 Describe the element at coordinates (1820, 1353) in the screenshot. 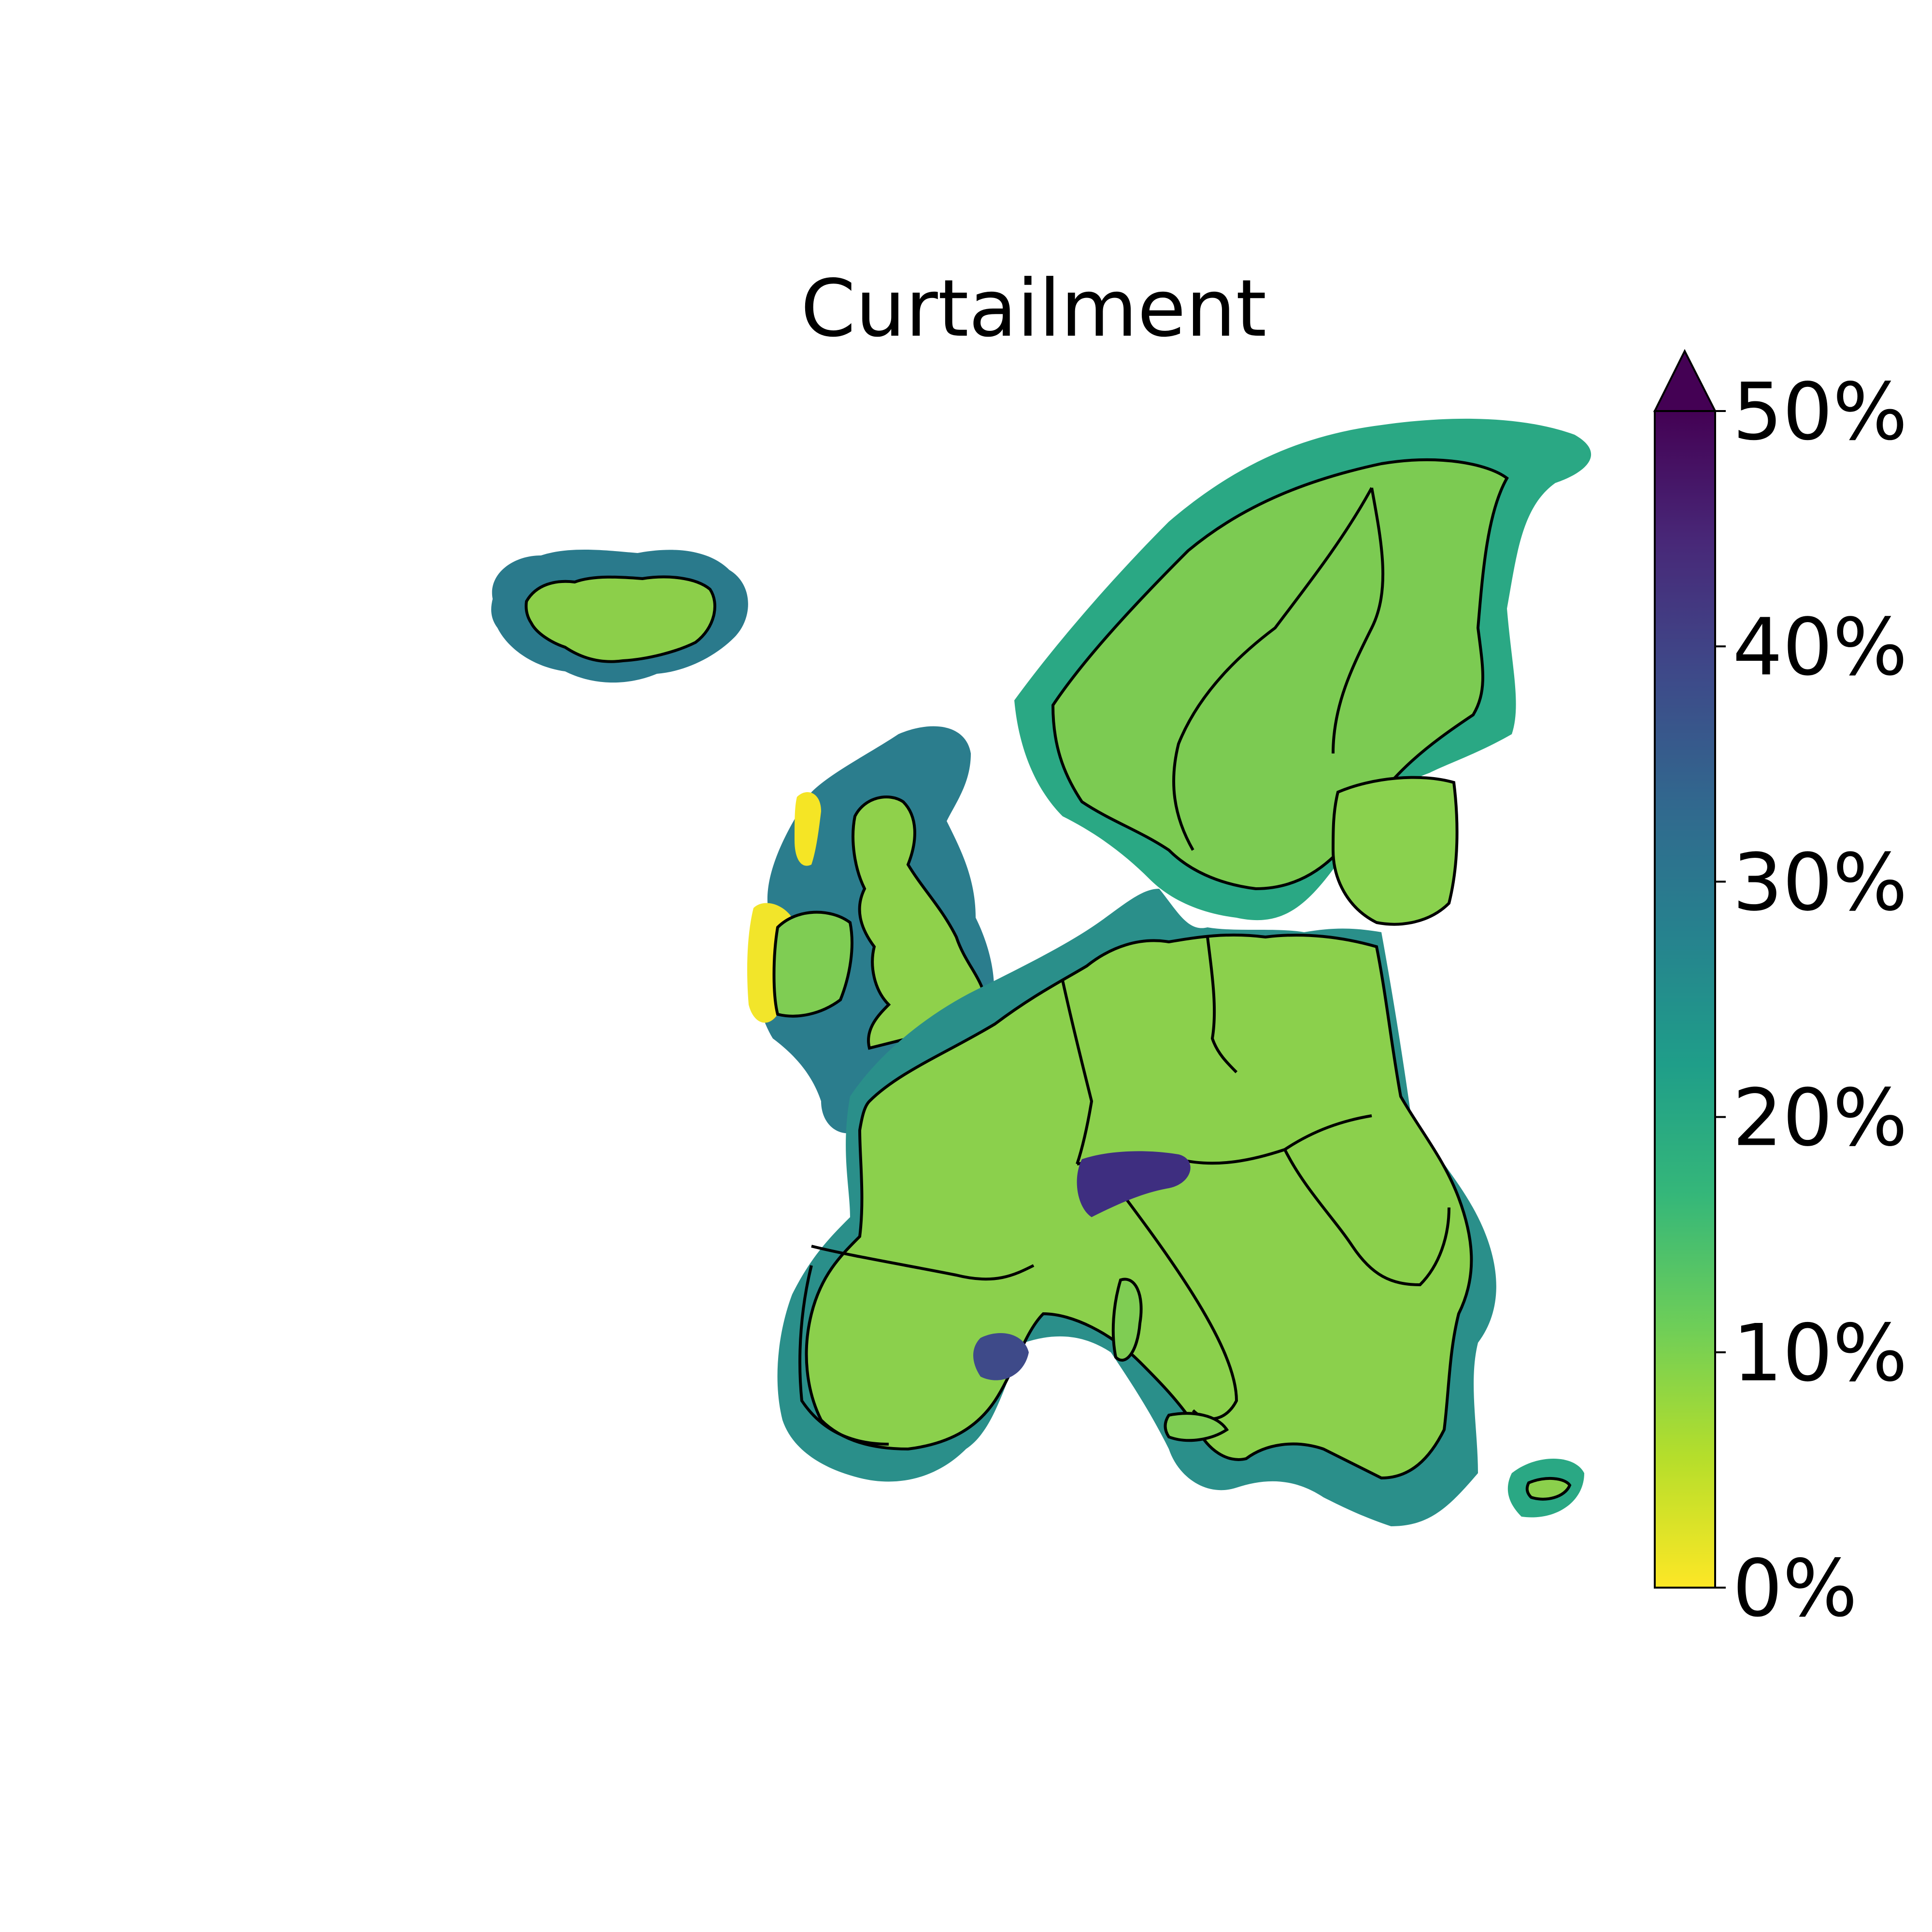

I see `colorbar-tick-label: 10%` at that location.